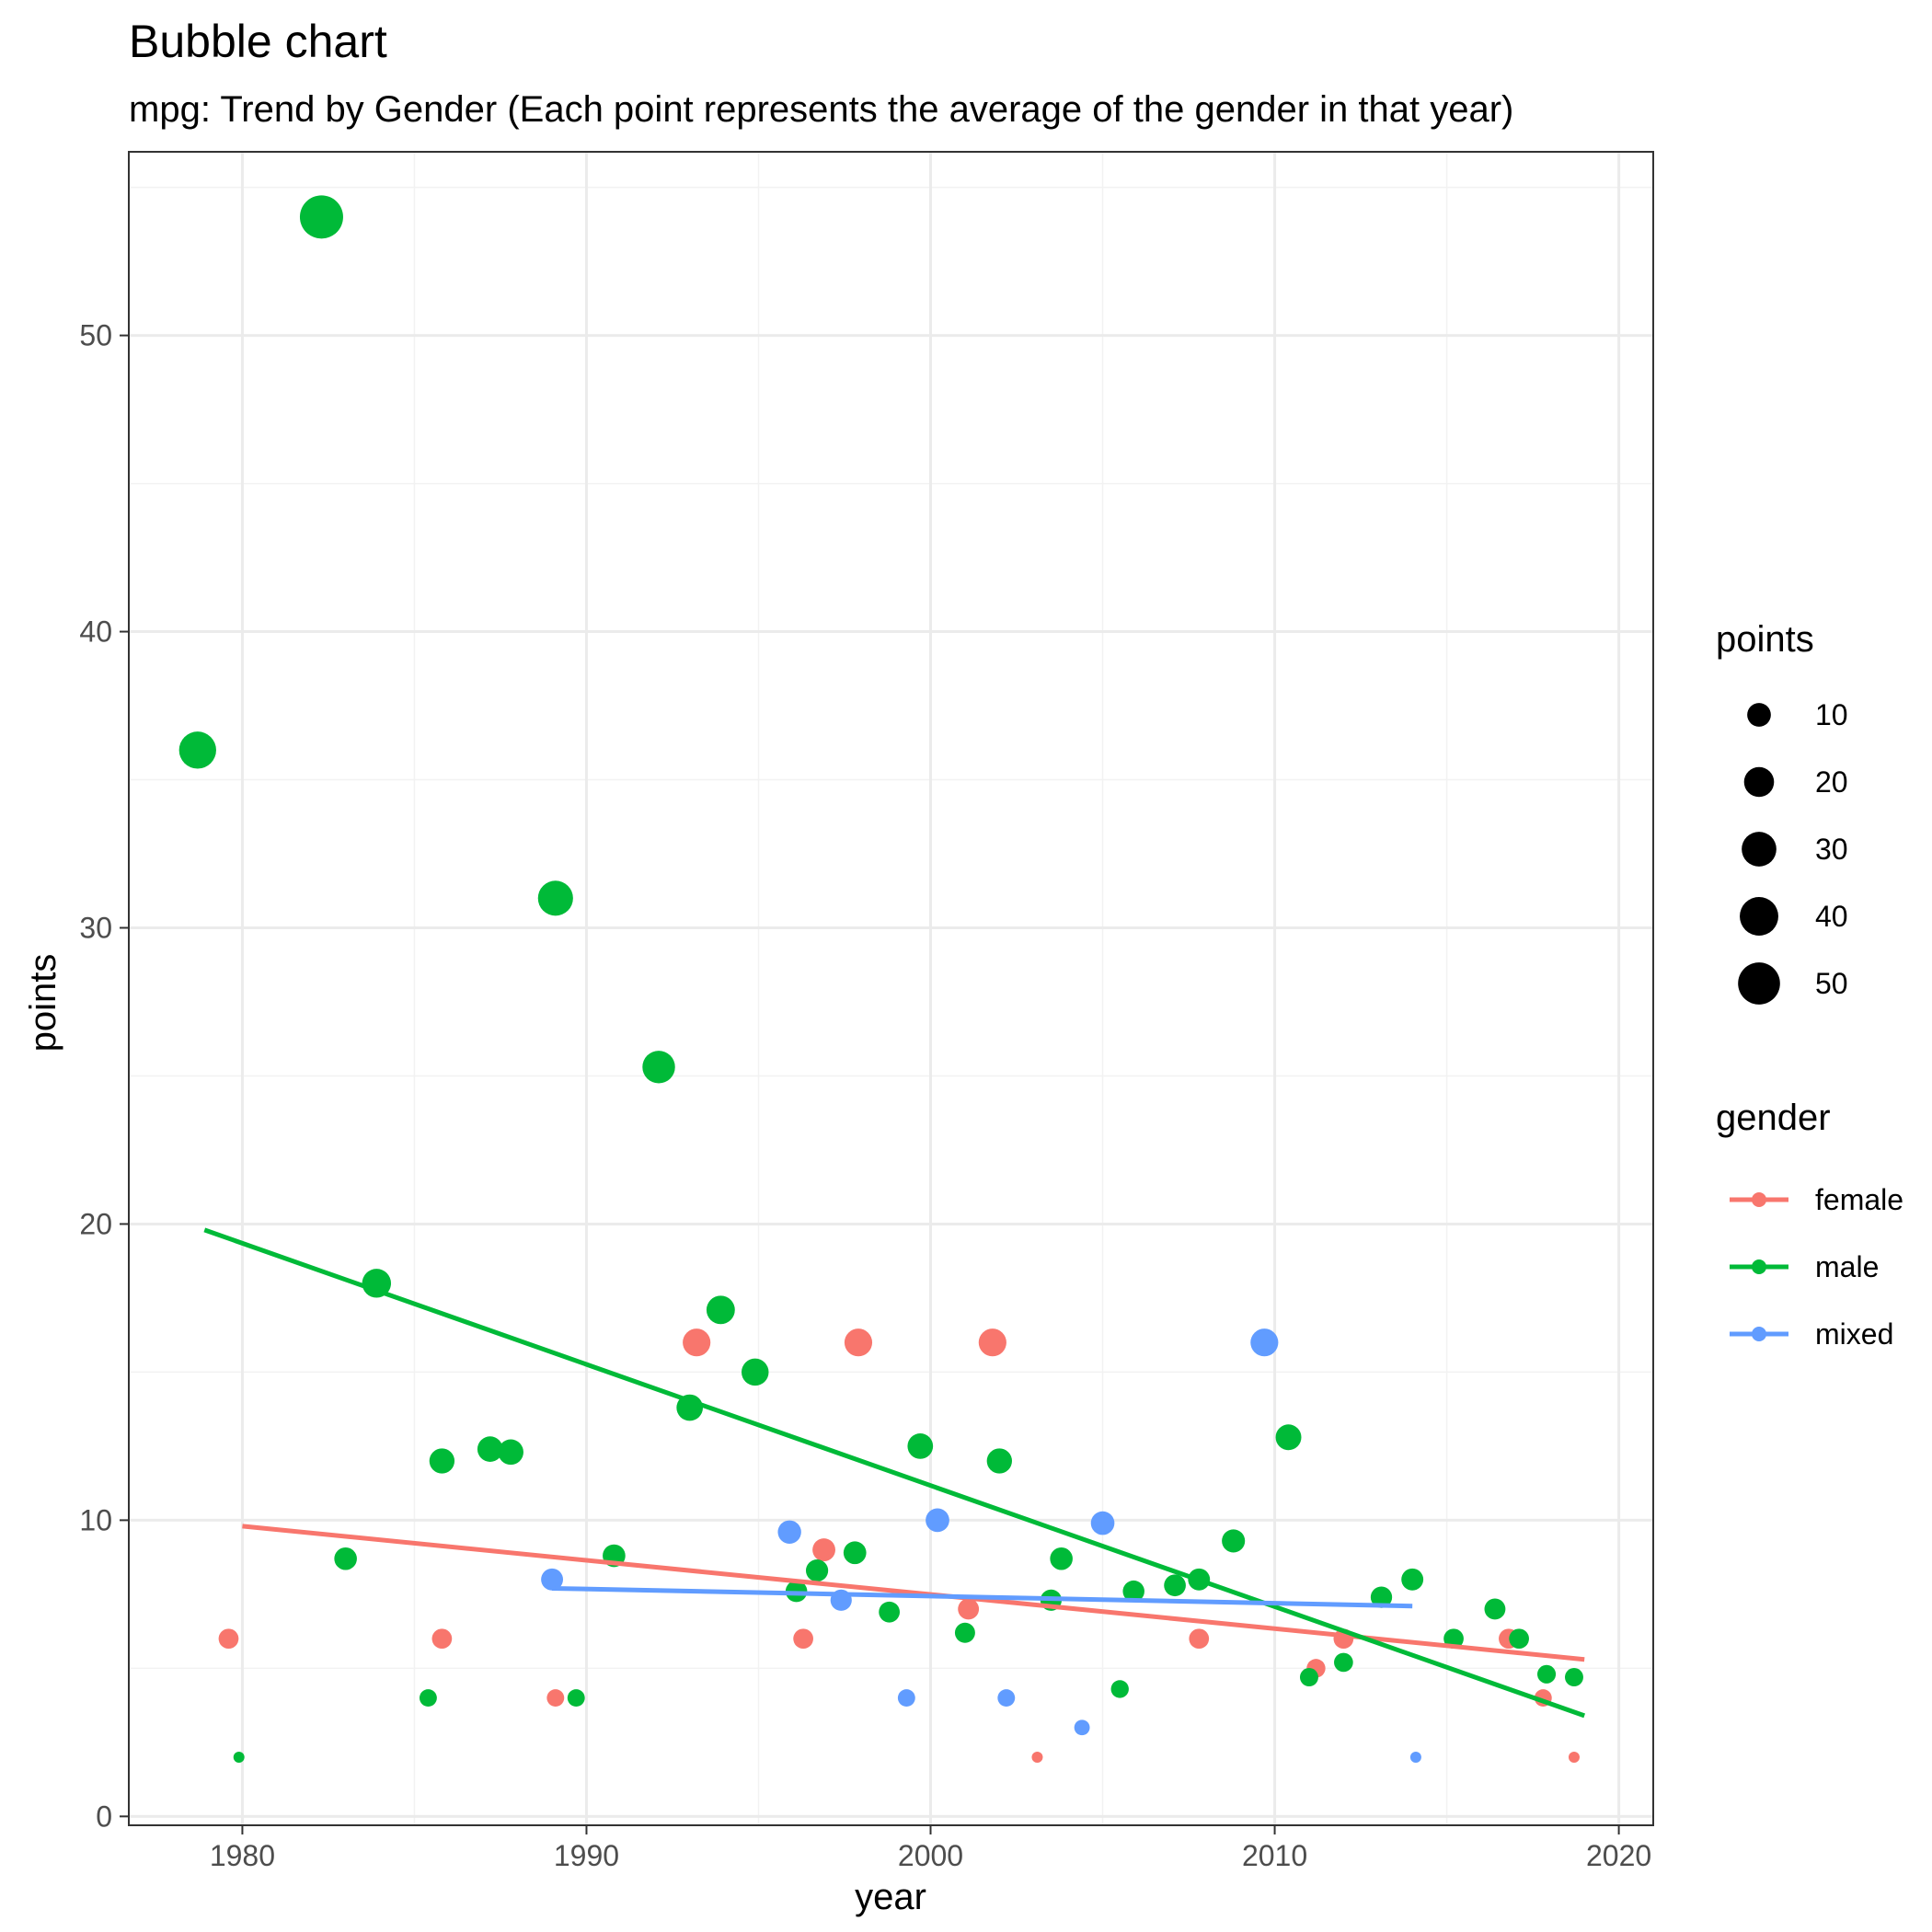  What do you see at coordinates (95, 632) in the screenshot?
I see `y-tick-label: 40` at bounding box center [95, 632].